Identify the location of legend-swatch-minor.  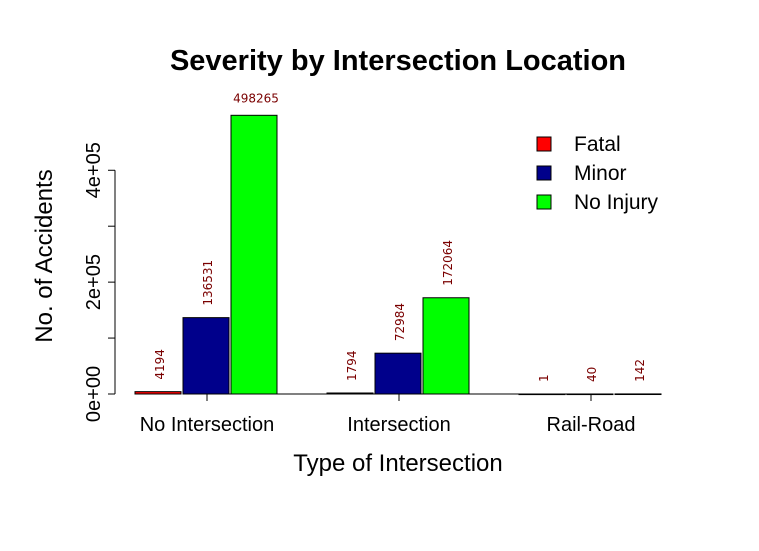
(544, 173).